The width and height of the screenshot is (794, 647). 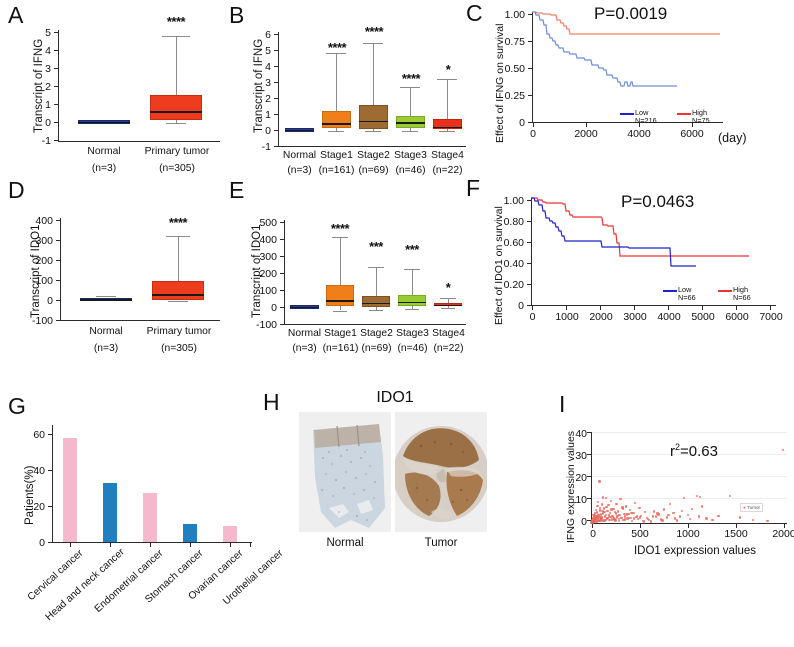 What do you see at coordinates (268, 67) in the screenshot?
I see `panel-b-ytick-4: 4` at bounding box center [268, 67].